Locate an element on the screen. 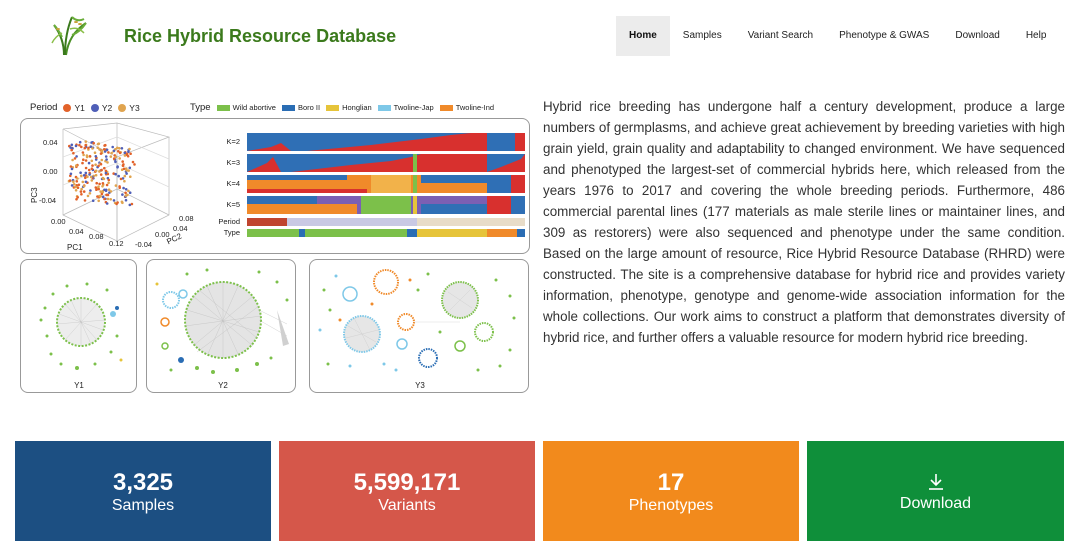 This screenshot has height=551, width=1080. stat-samples-value: 3,325 is located at coordinates (143, 482).